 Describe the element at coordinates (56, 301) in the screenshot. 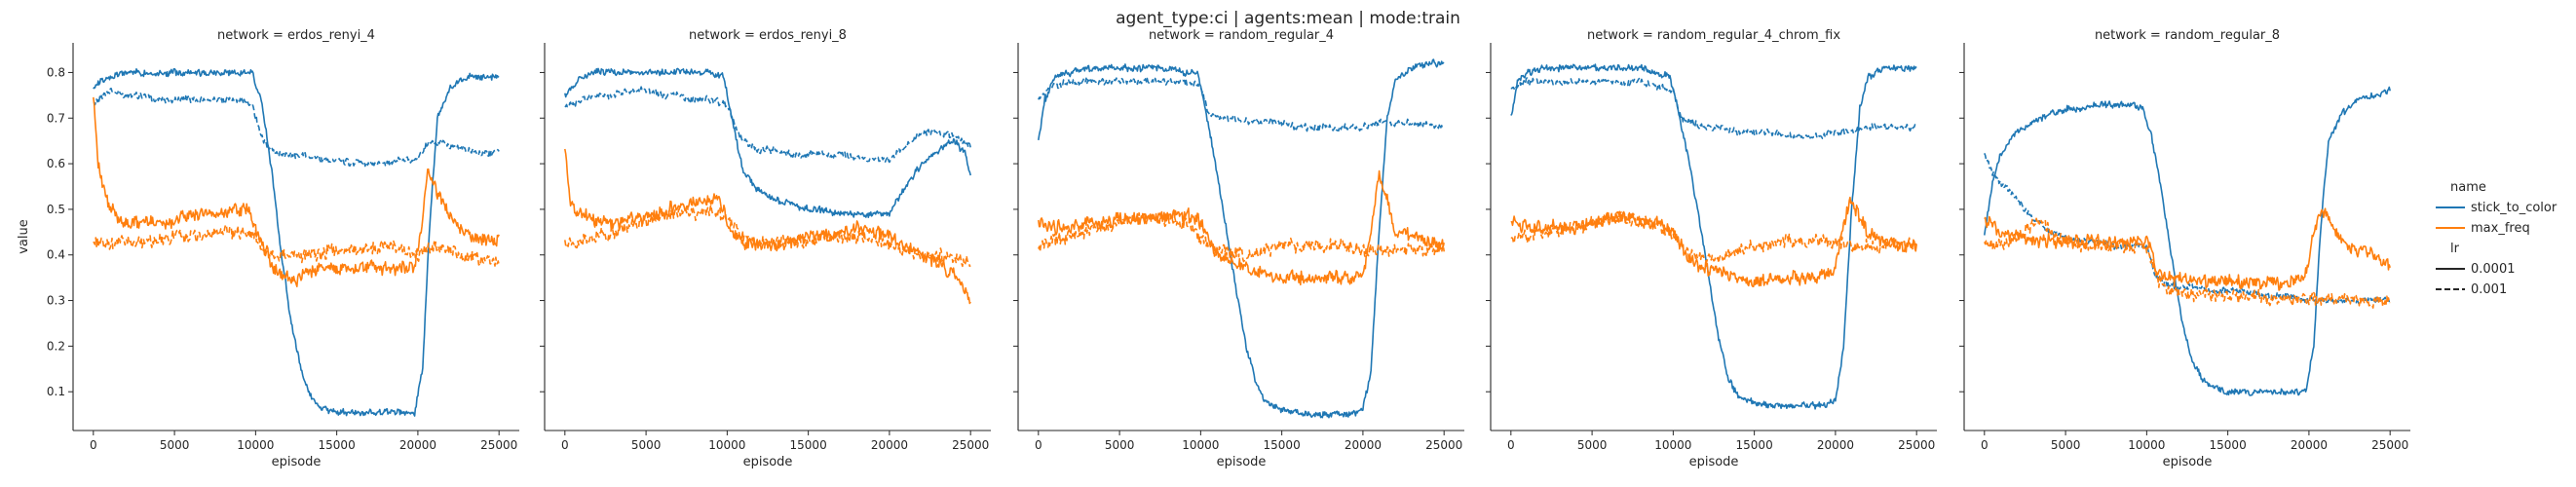

I see `y-tick-label: 0.3` at that location.